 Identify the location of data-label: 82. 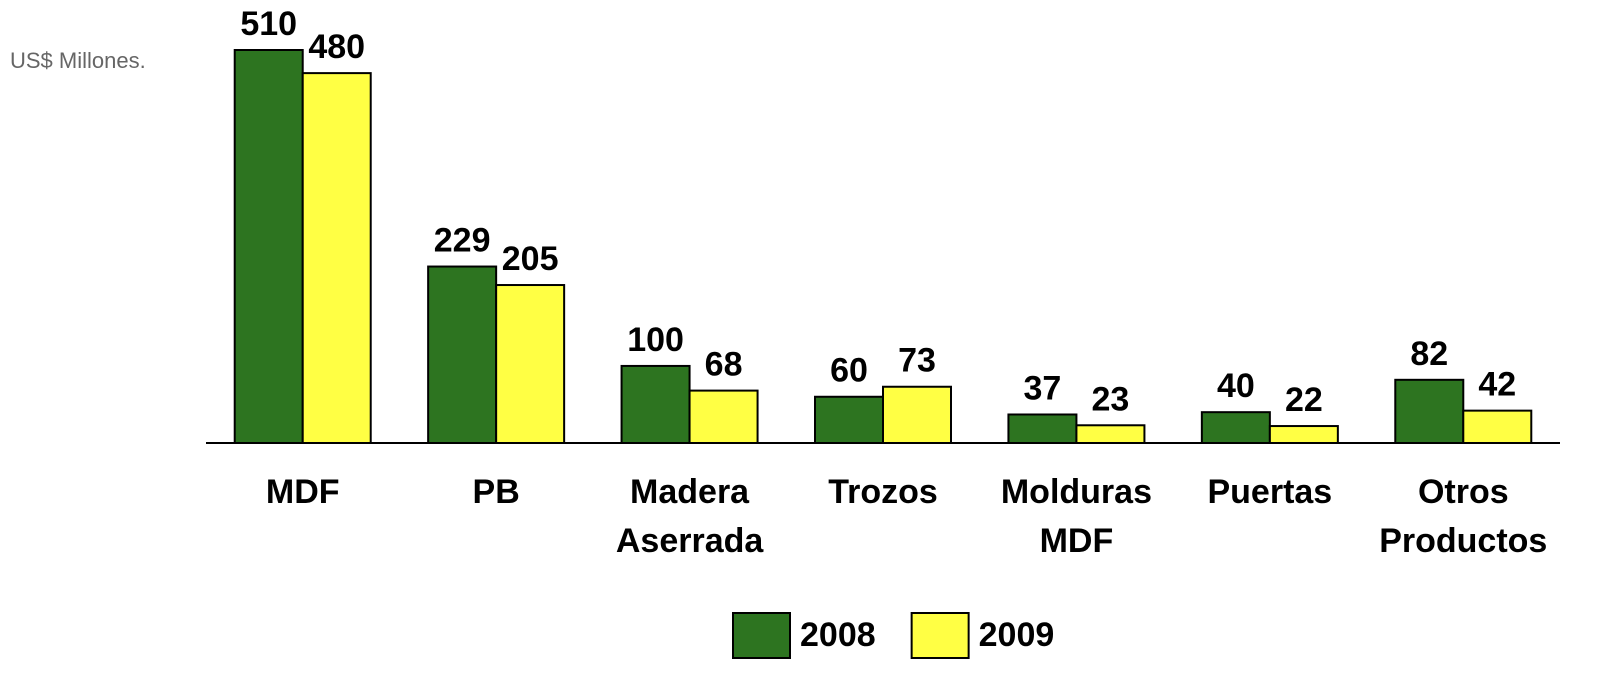
(1429, 354).